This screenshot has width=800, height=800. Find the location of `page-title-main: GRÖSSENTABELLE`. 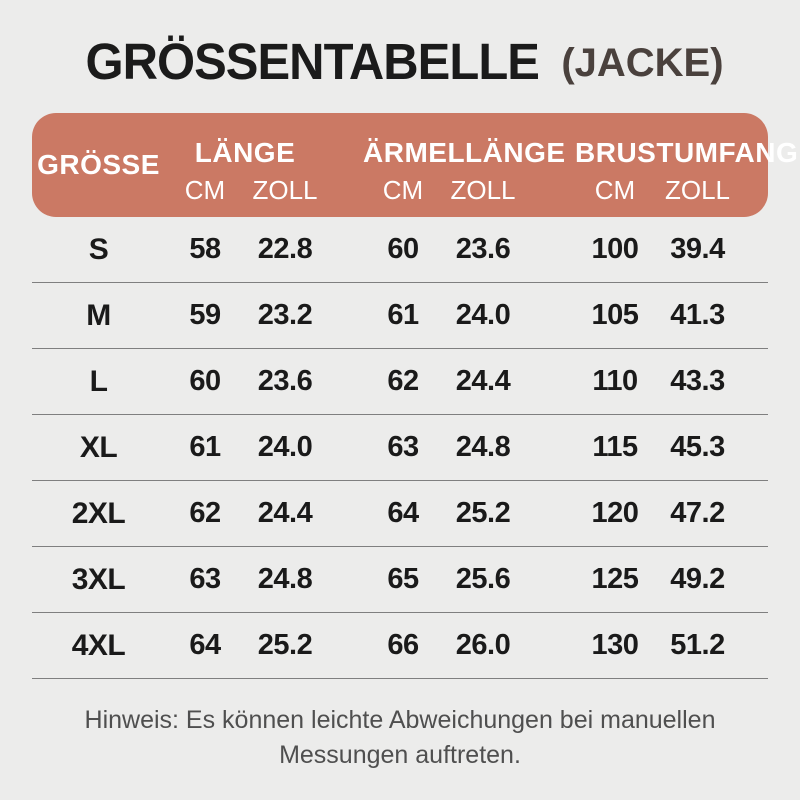

page-title-main: GRÖSSENTABELLE is located at coordinates (312, 61).